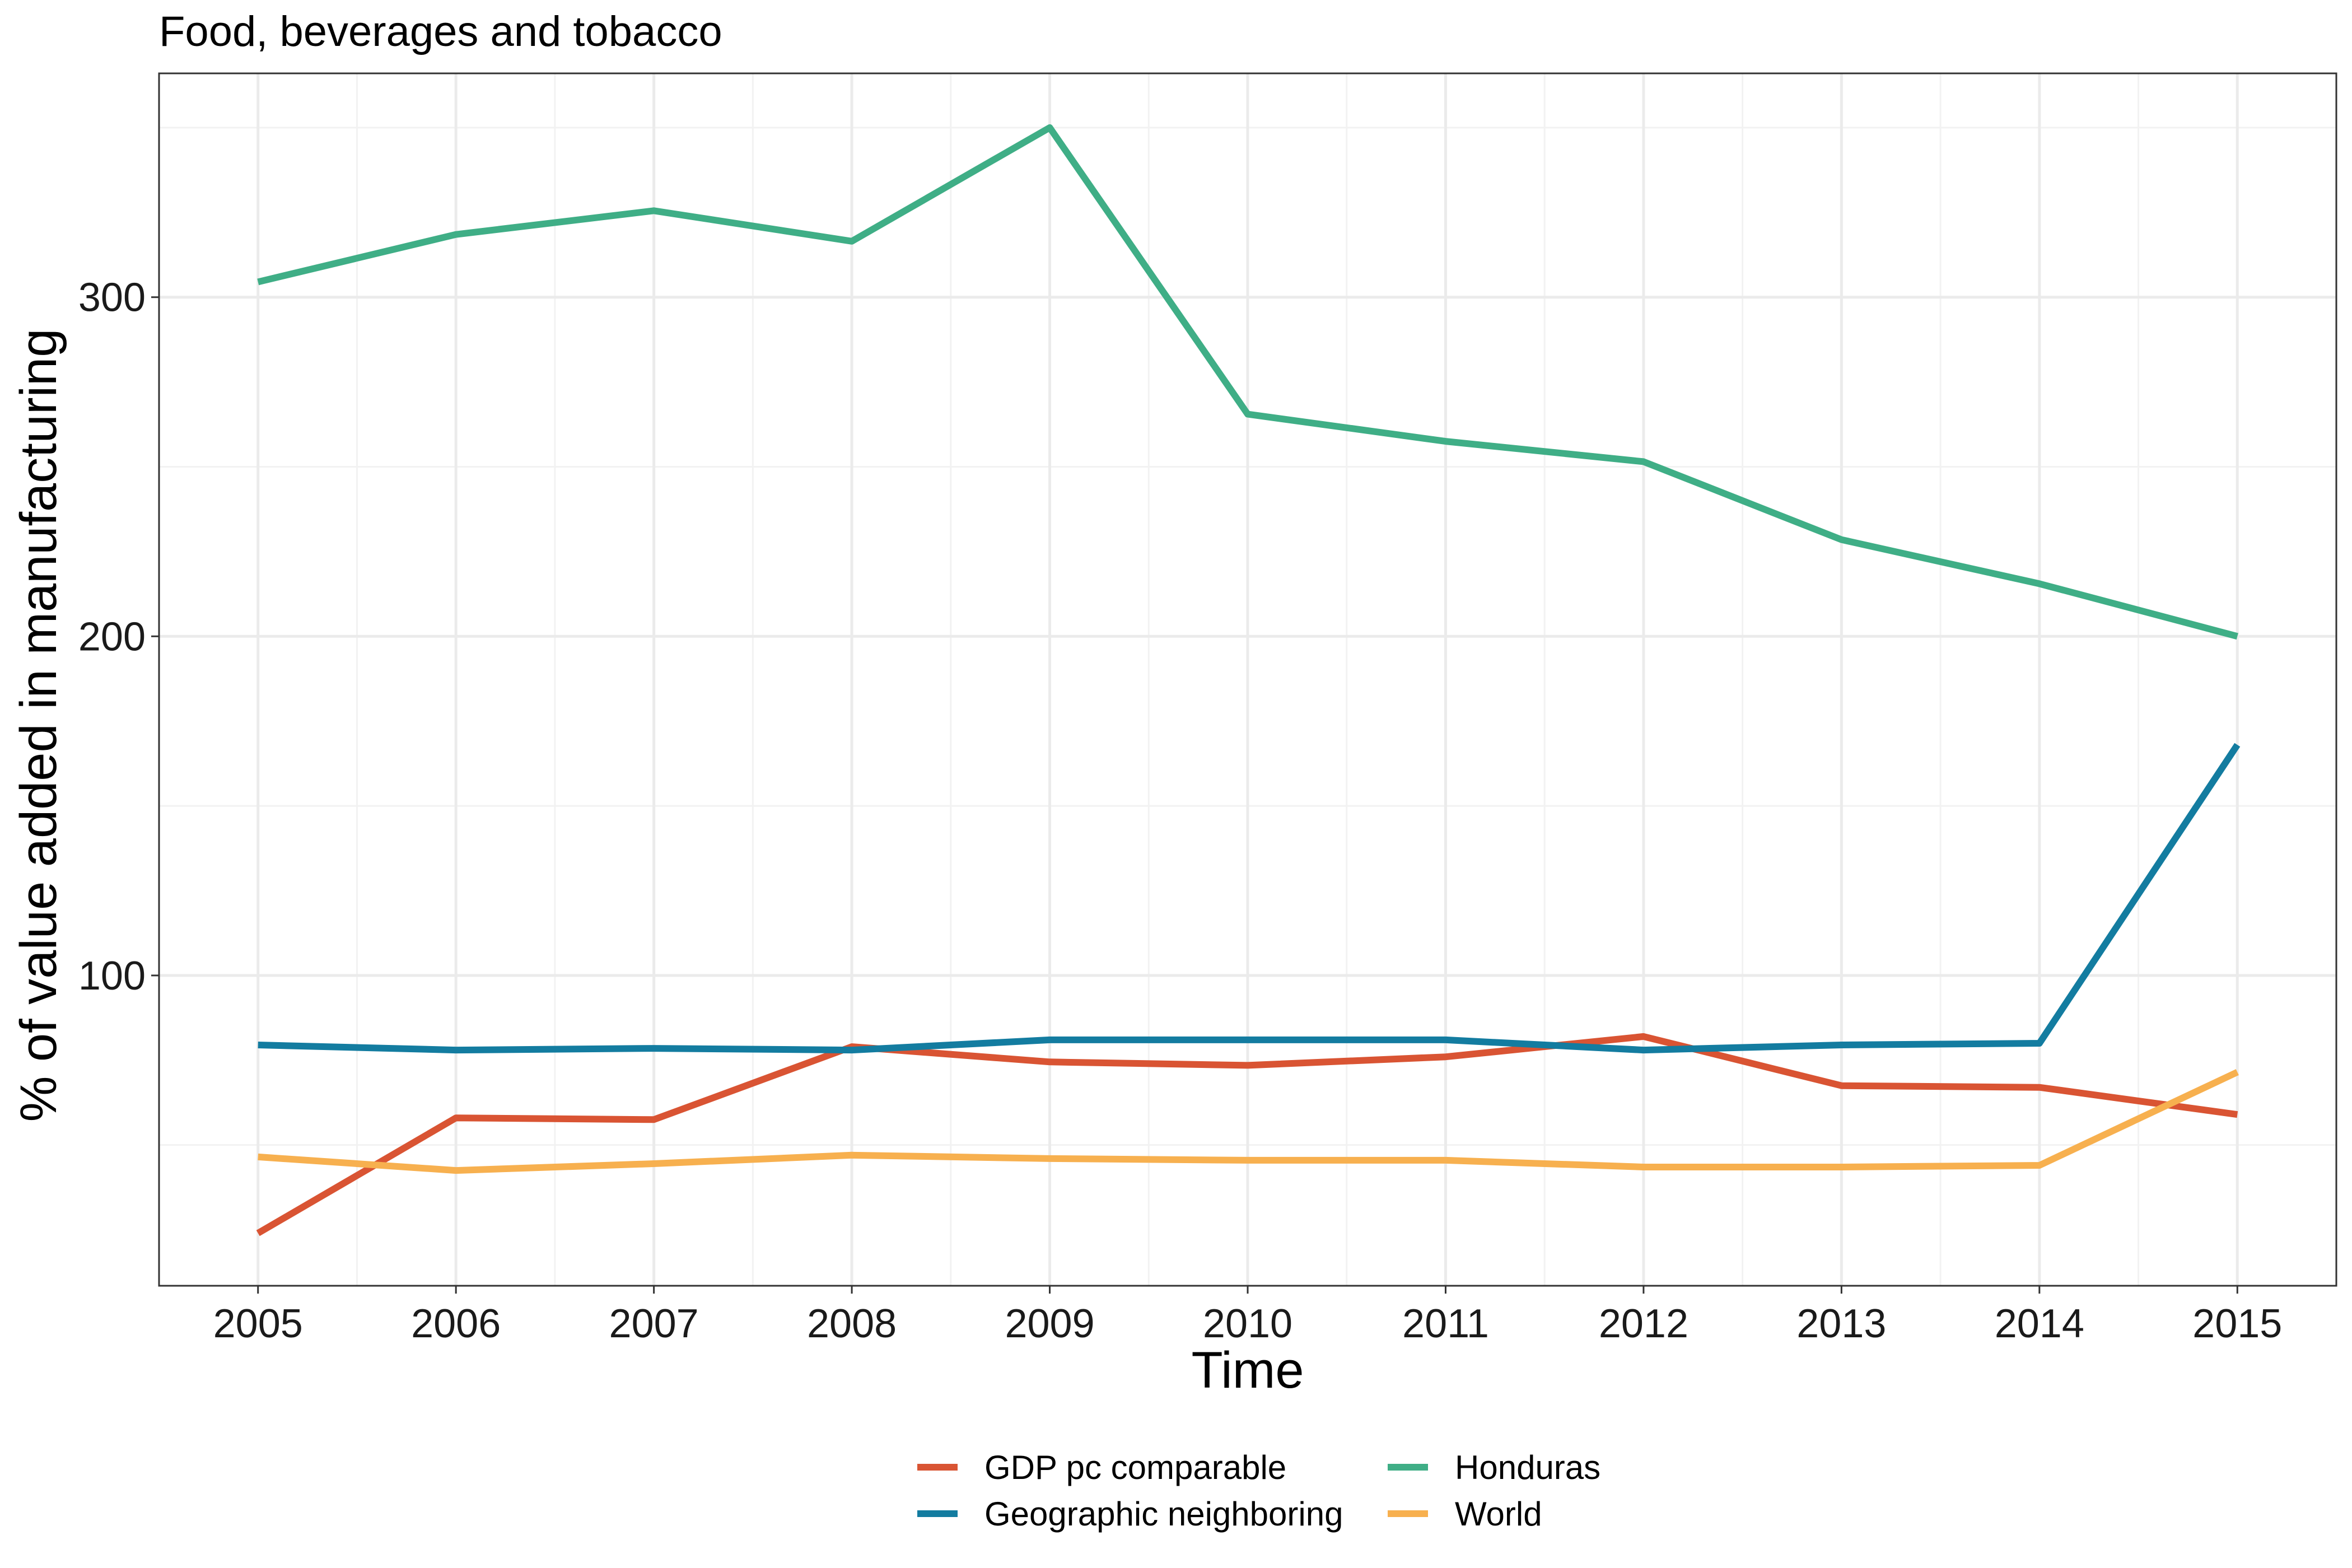 This screenshot has height=1568, width=2352. Describe the element at coordinates (456, 1324) in the screenshot. I see `x-tick-label: 2006` at that location.